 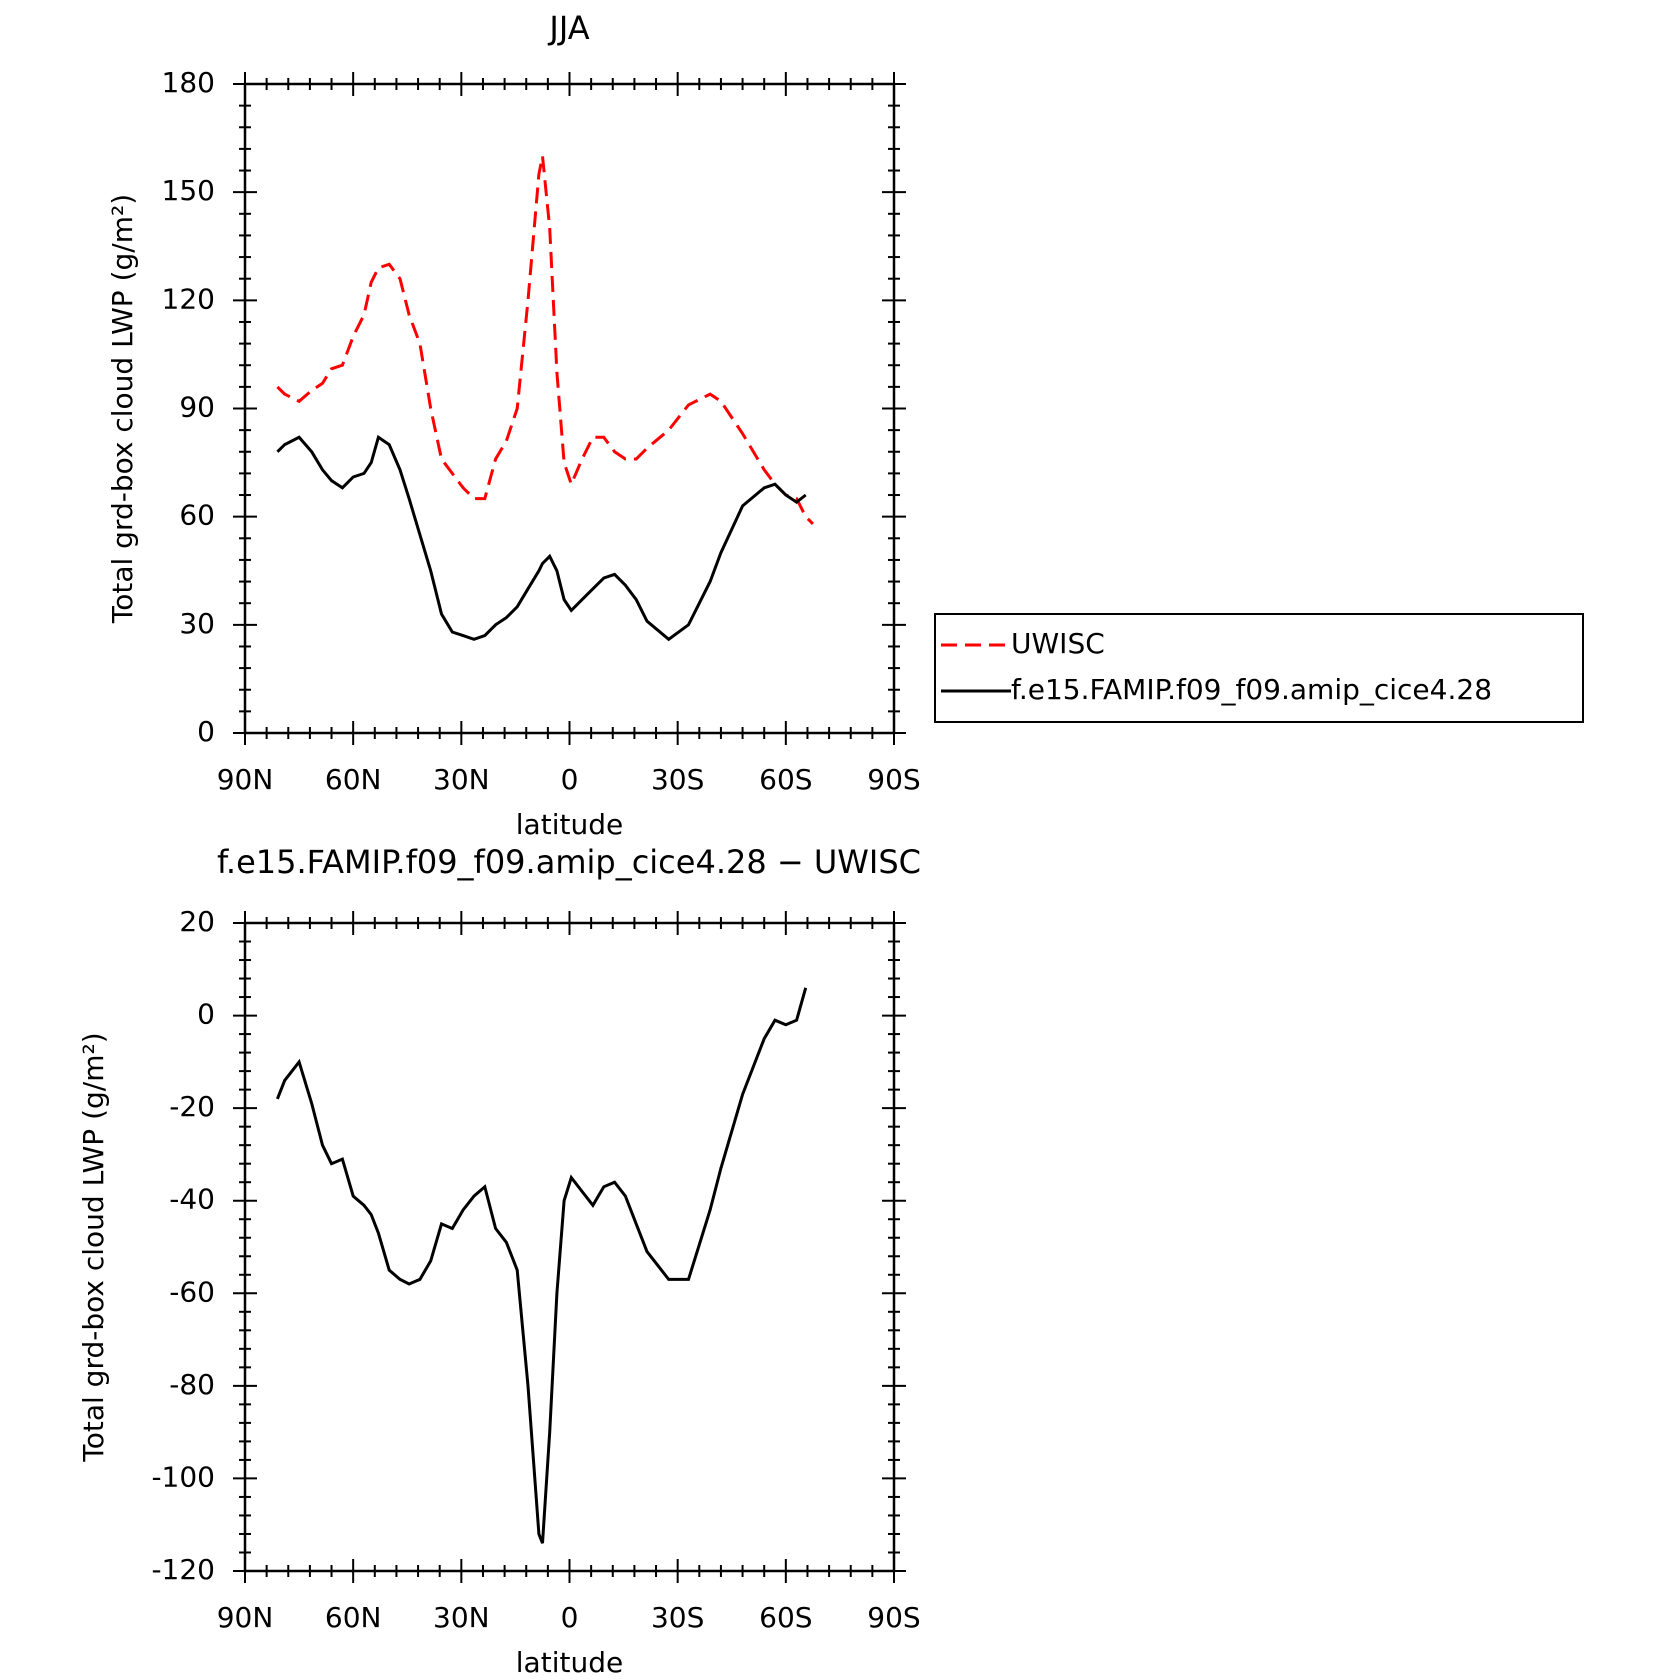 I want to click on y-tick-label: 60, so click(x=197, y=515).